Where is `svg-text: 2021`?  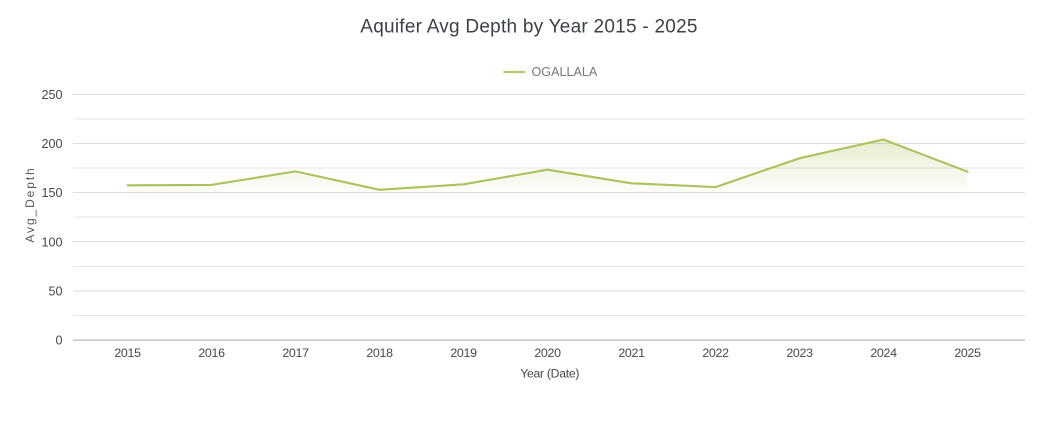 svg-text: 2021 is located at coordinates (631, 353).